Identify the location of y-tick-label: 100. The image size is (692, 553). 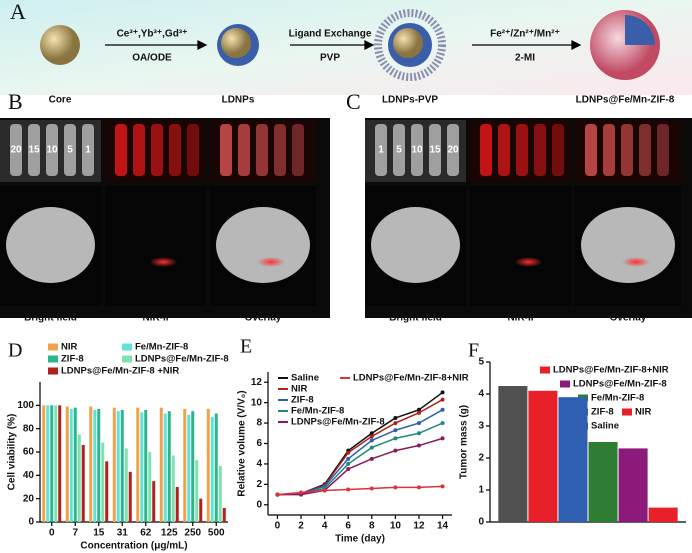
(25, 405).